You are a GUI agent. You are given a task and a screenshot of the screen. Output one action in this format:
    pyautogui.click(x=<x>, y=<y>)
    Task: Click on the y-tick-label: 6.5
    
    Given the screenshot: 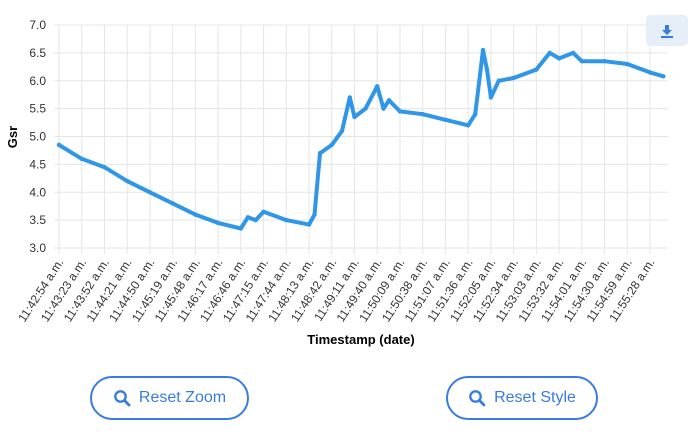 What is the action you would take?
    pyautogui.click(x=37, y=53)
    